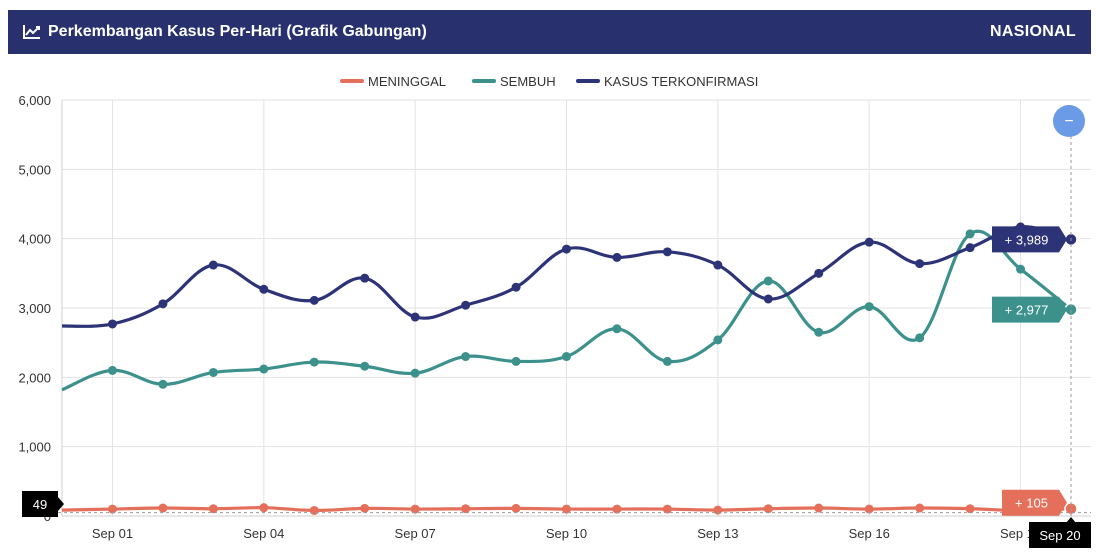  What do you see at coordinates (61, 504) in the screenshot?
I see `crosshair-value-pointer` at bounding box center [61, 504].